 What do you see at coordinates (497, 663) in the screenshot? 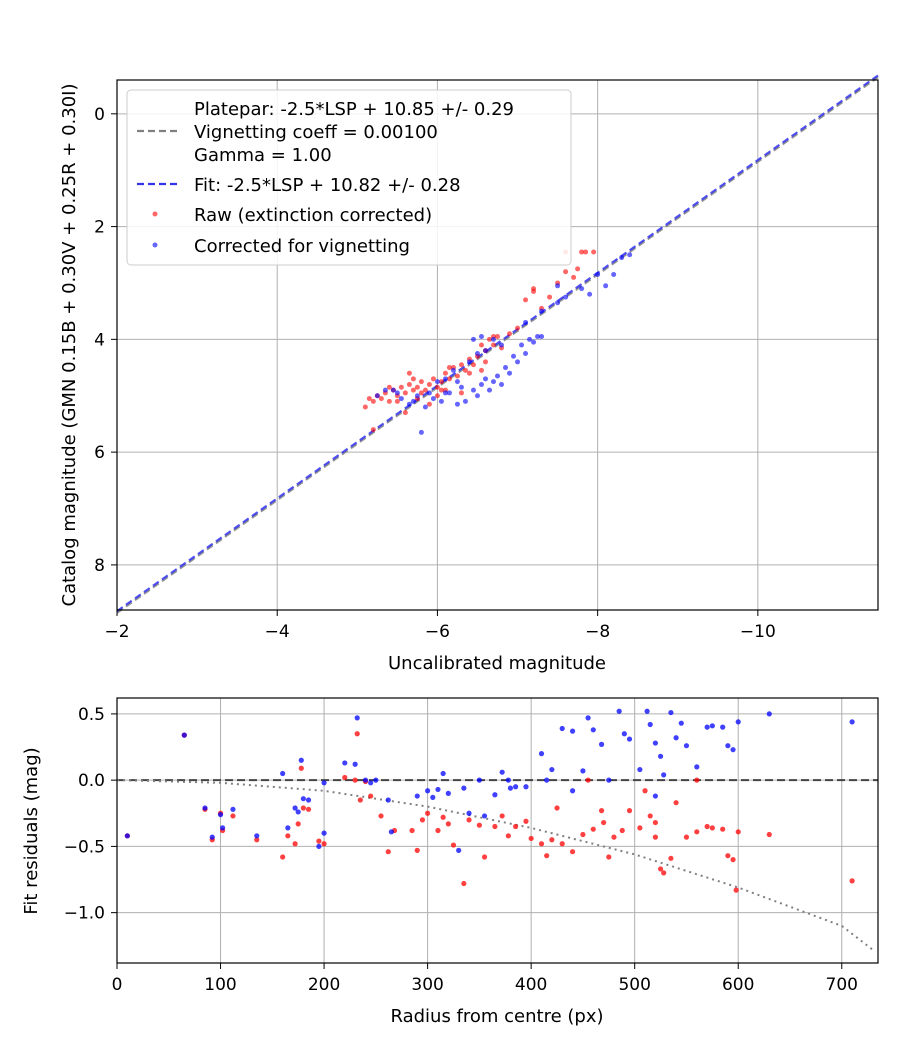
I see `top-x-axis-label: Uncalibrated magnitude` at bounding box center [497, 663].